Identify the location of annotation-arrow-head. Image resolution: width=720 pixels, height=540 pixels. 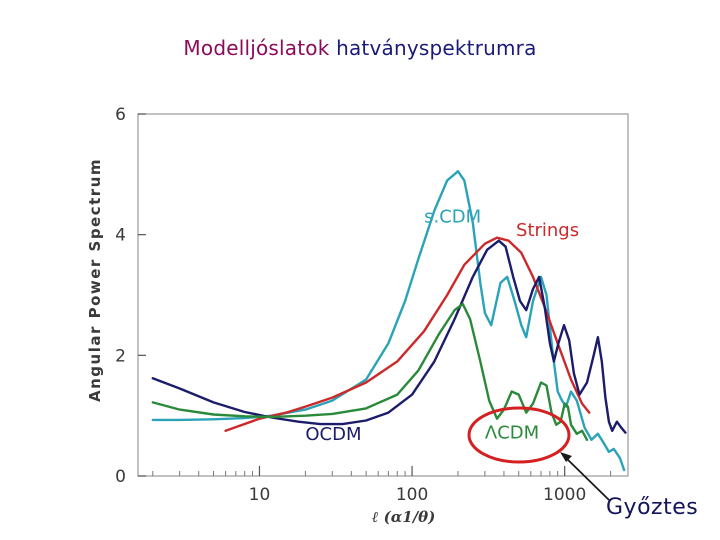
(566, 457).